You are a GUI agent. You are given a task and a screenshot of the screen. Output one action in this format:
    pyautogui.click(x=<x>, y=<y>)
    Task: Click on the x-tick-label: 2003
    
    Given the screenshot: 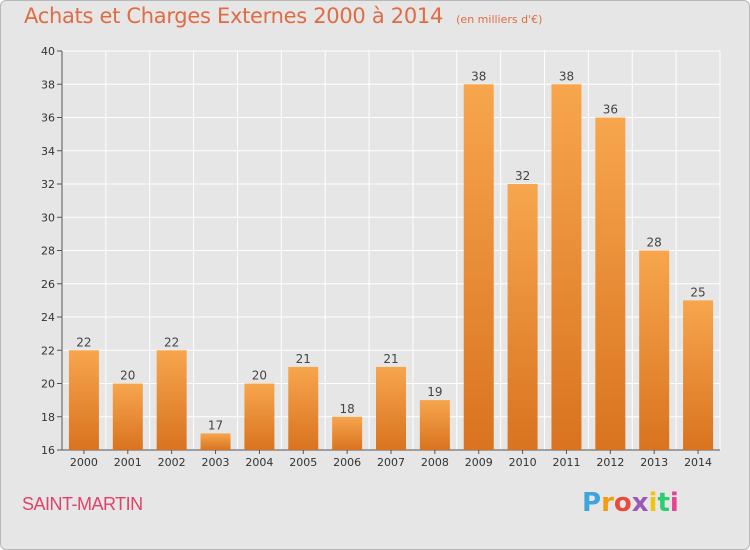 What is the action you would take?
    pyautogui.click(x=216, y=462)
    